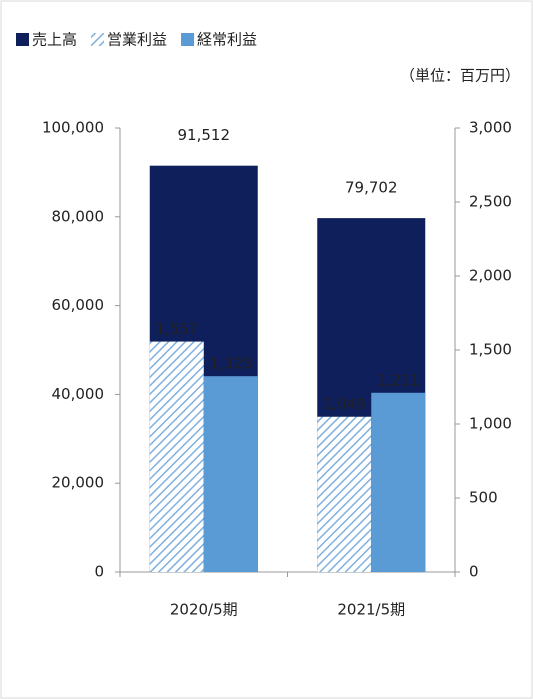 This screenshot has height=699, width=533. What do you see at coordinates (398, 380) in the screenshot?
I see `value-label: 1,211` at bounding box center [398, 380].